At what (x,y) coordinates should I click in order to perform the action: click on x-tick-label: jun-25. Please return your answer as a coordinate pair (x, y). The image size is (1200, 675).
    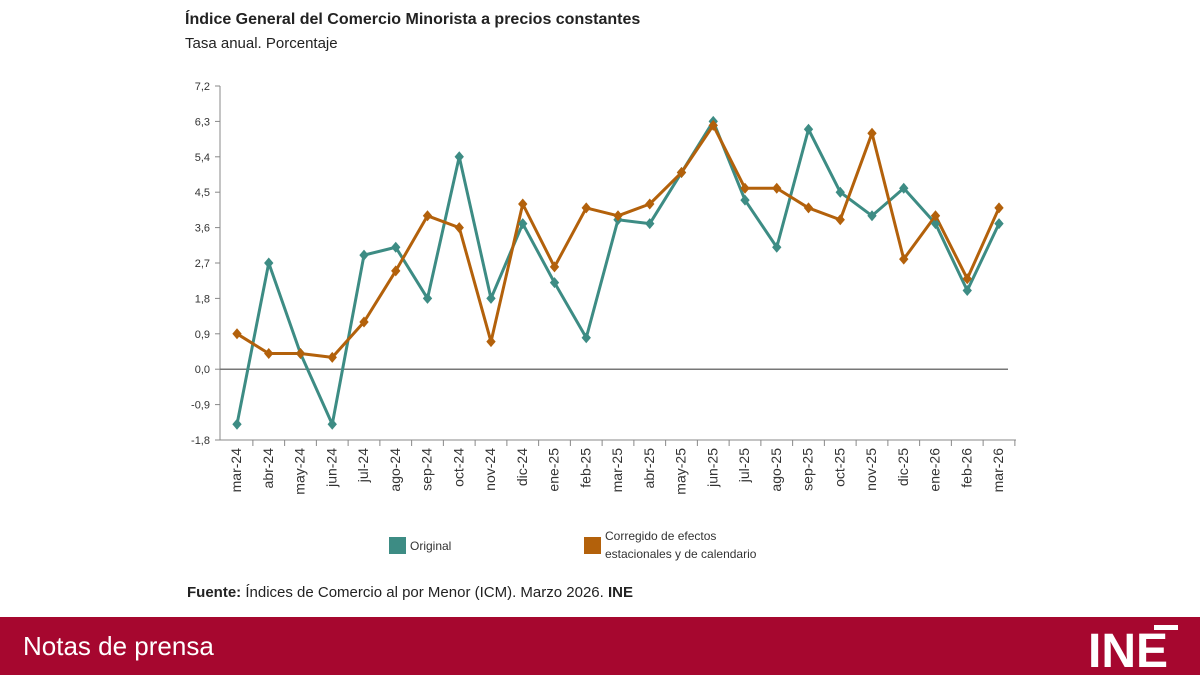
    Looking at the image, I should click on (712, 468).